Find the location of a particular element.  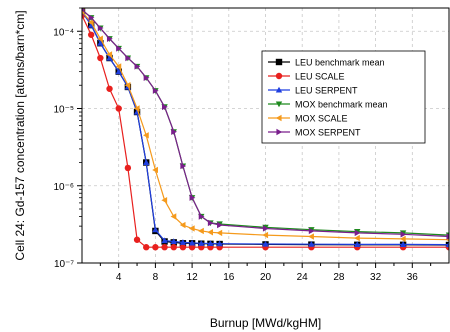

legend-item: LEU SCALE is located at coordinates (306, 77).